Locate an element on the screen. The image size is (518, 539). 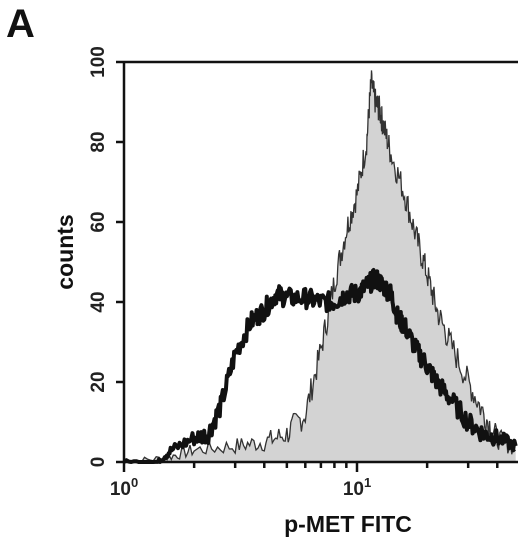
y-tick-label: 20 is located at coordinates (98, 381).